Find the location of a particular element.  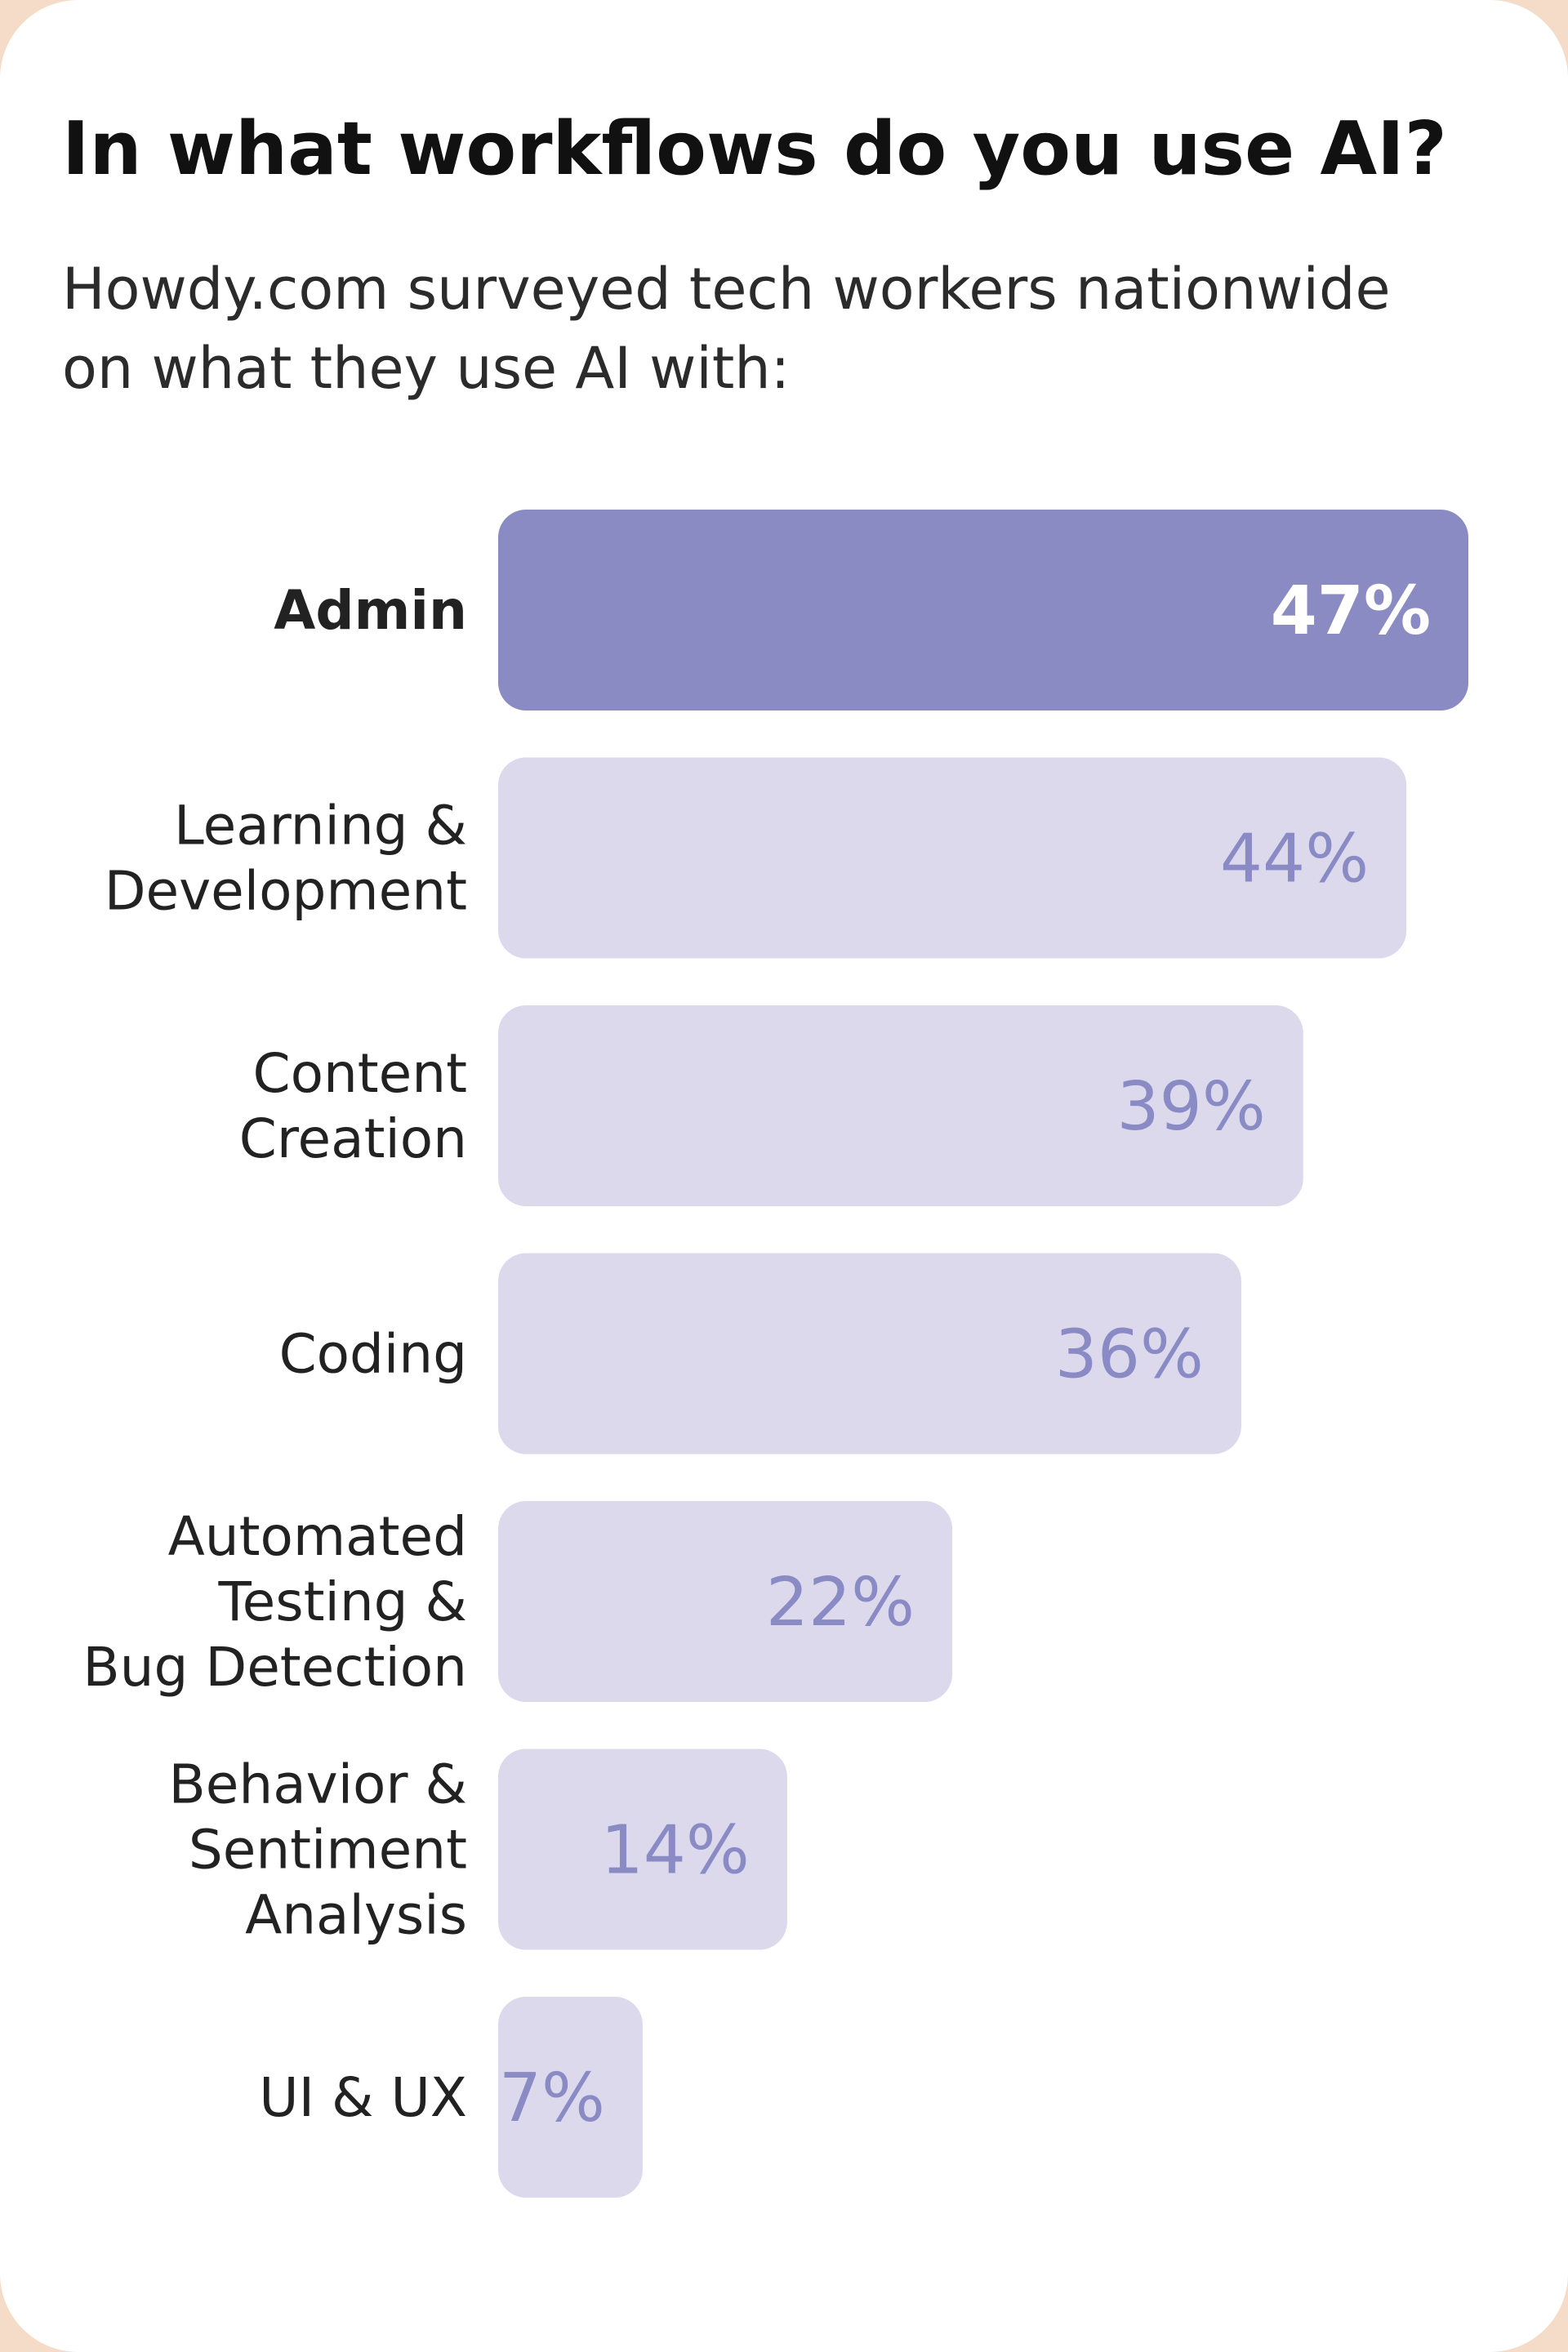

value-label-4: 36% is located at coordinates (1129, 1355).